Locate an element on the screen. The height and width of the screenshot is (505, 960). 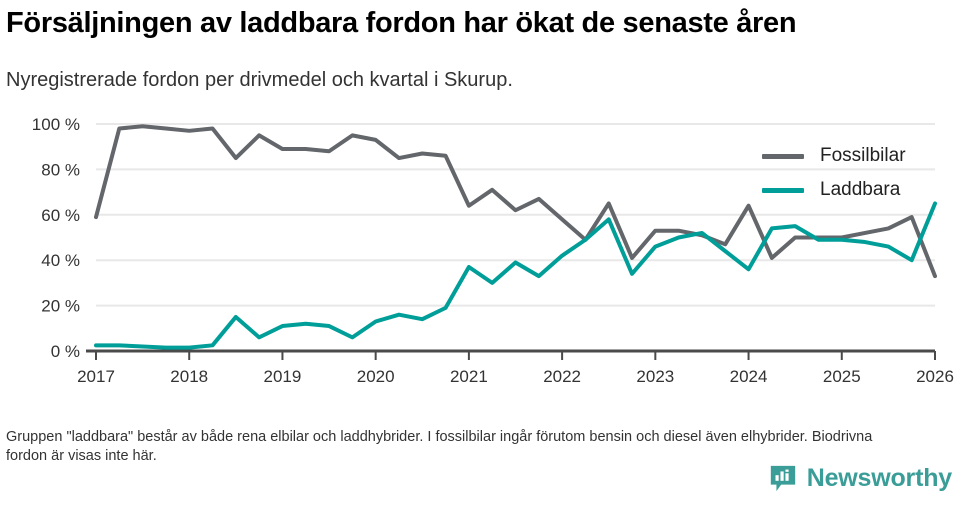
x-axis-tick-label: 2026 is located at coordinates (935, 376).